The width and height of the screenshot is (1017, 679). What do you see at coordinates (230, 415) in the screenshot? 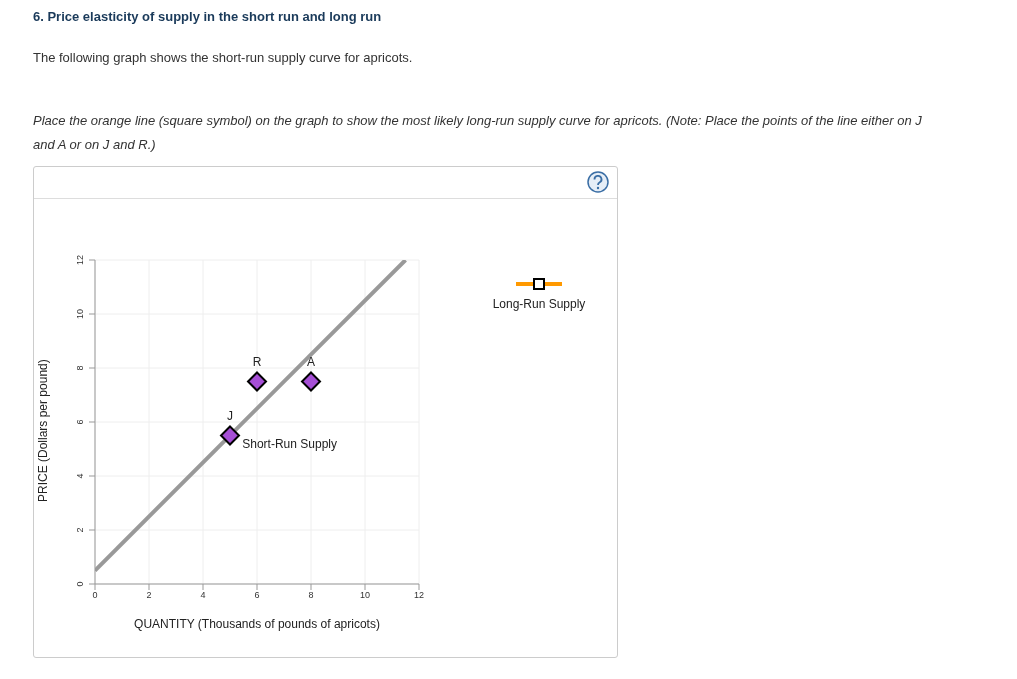
I see `annotation: J` at bounding box center [230, 415].